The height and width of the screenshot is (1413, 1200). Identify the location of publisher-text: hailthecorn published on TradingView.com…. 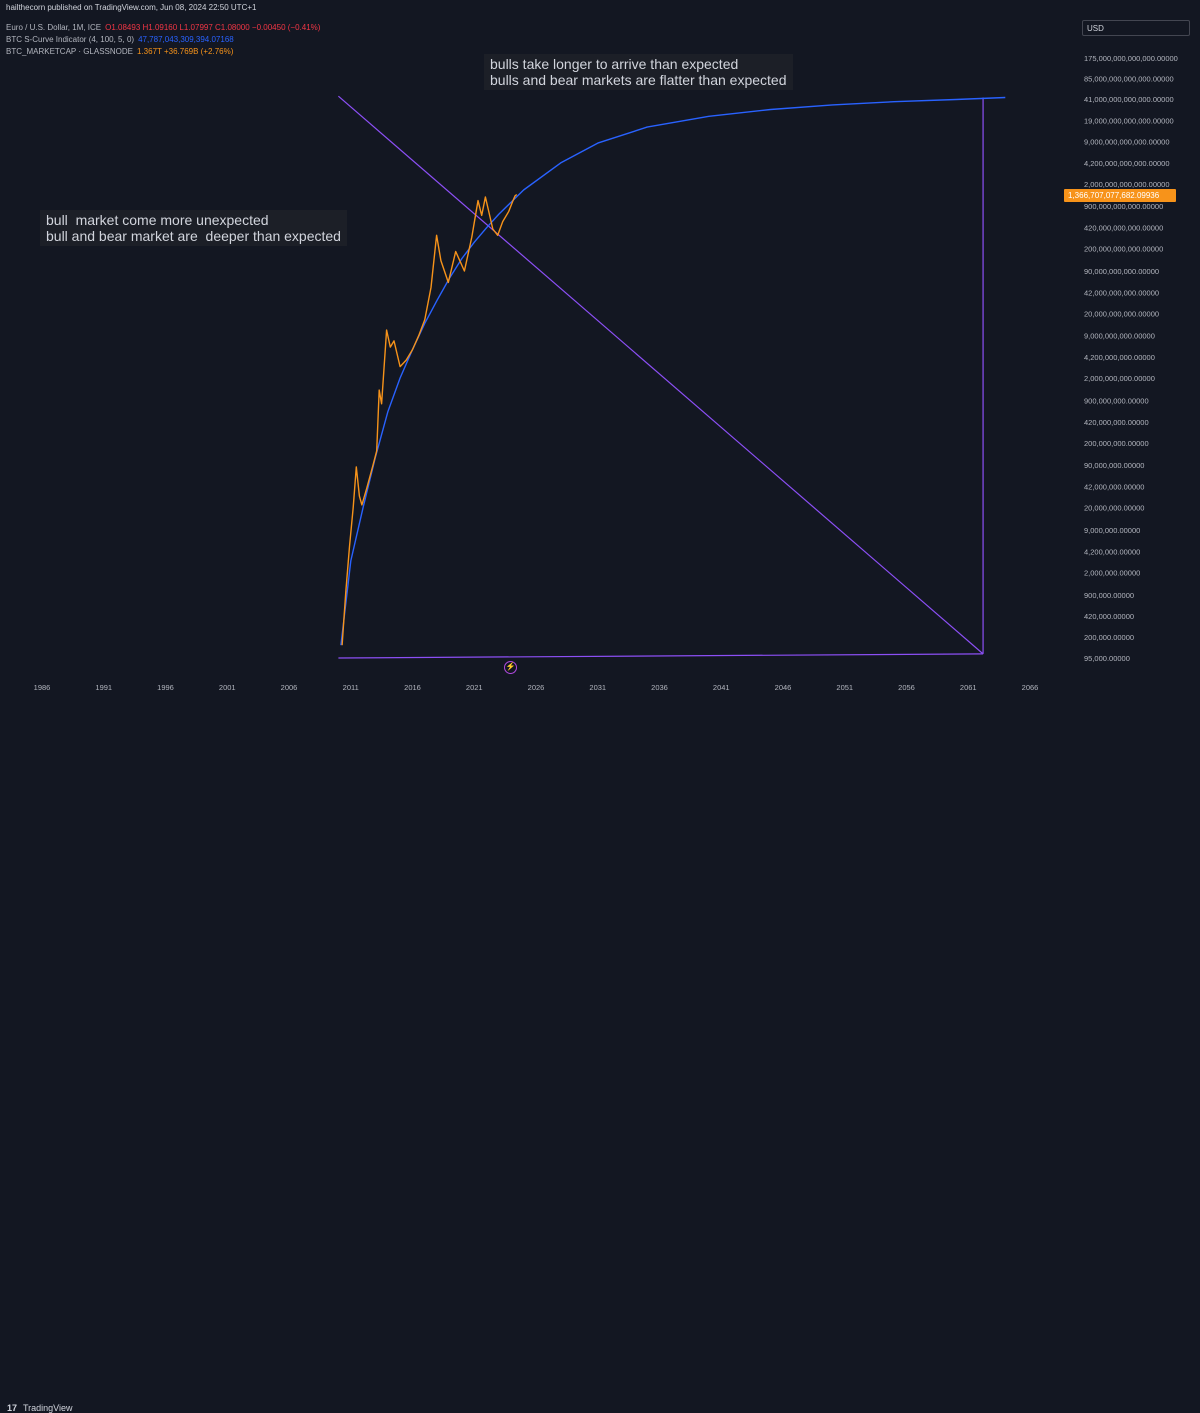
(131, 7).